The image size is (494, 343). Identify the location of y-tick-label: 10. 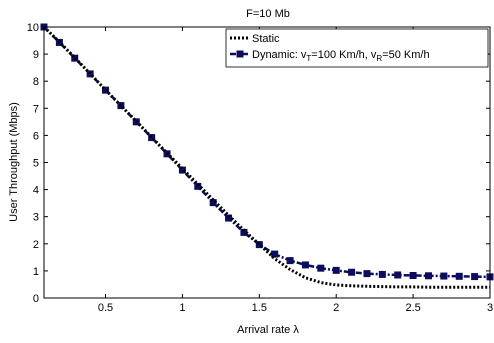
(33, 28).